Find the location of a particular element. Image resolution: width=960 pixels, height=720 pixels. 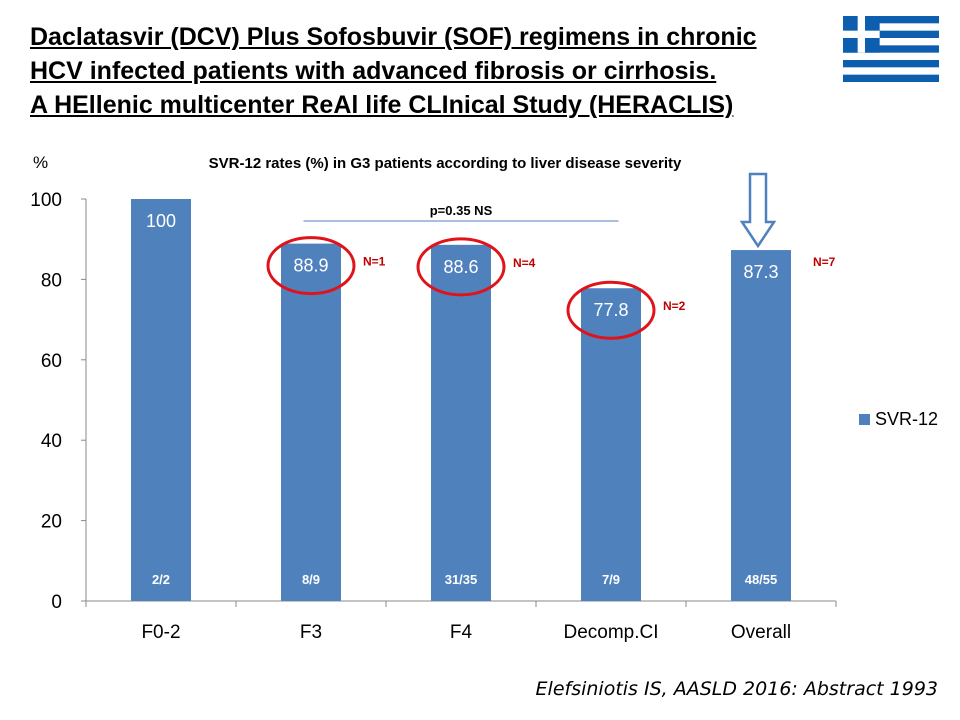

x-tick-label: Decomp.CI is located at coordinates (610, 632).